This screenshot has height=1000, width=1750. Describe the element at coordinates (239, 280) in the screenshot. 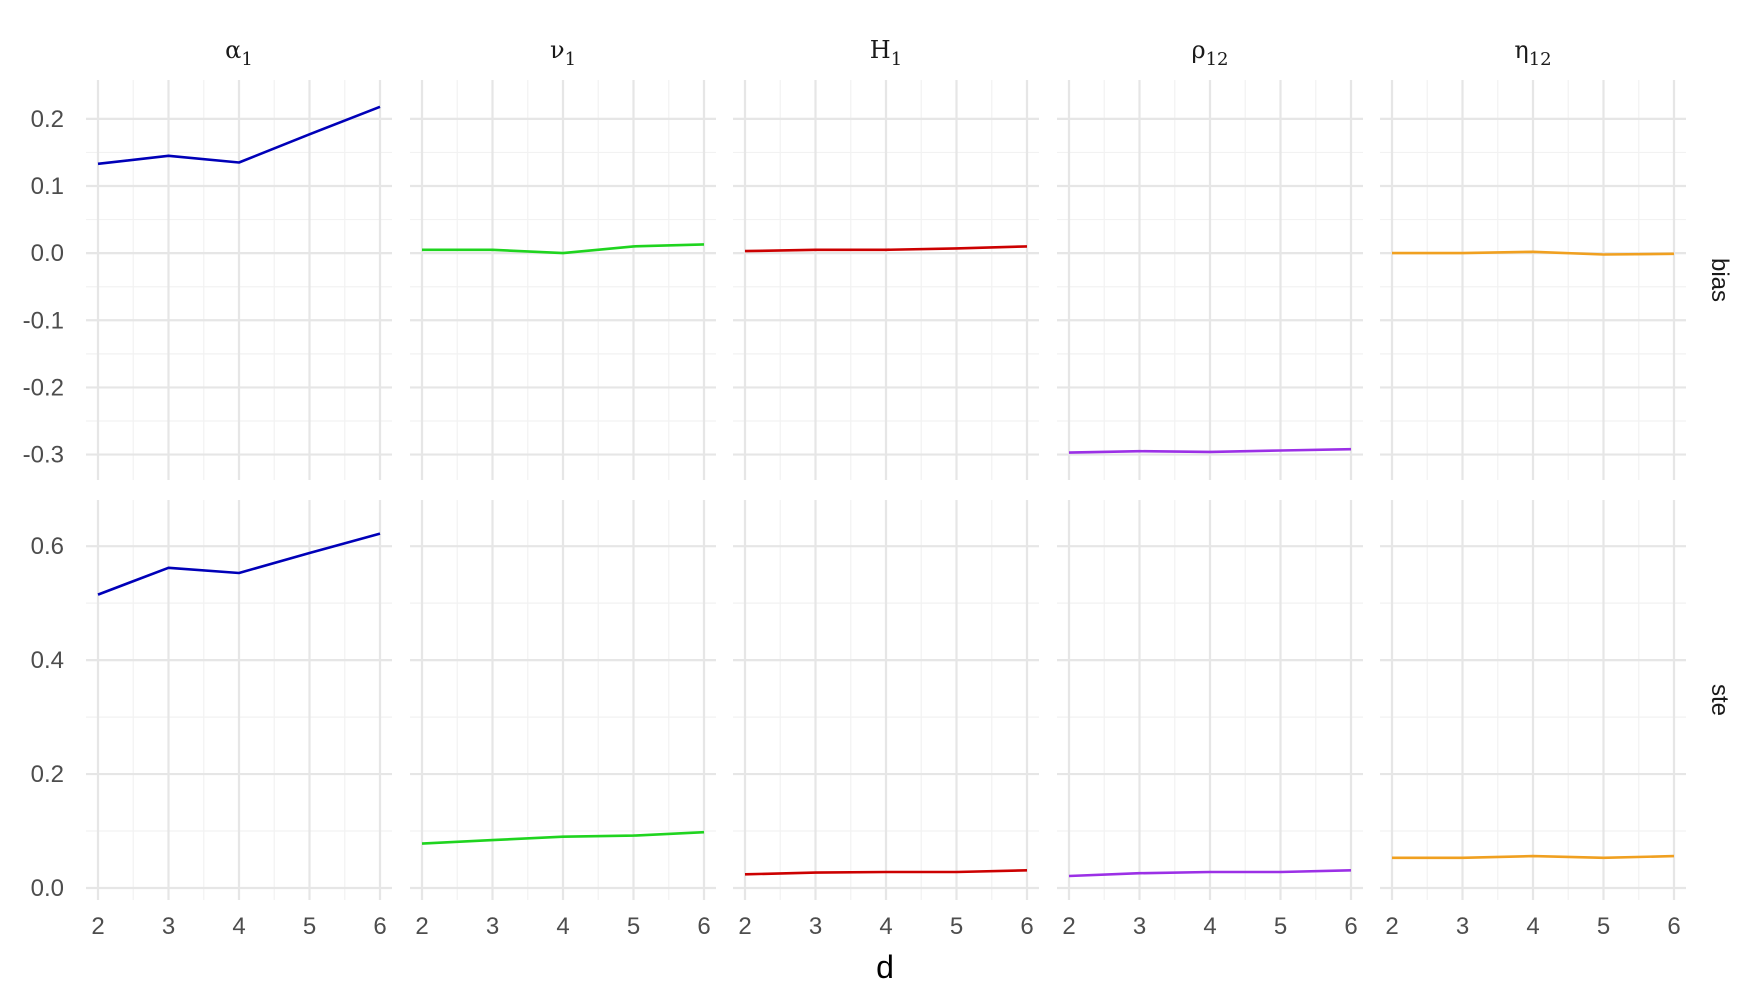

I see `panel-bias-alpha1` at that location.